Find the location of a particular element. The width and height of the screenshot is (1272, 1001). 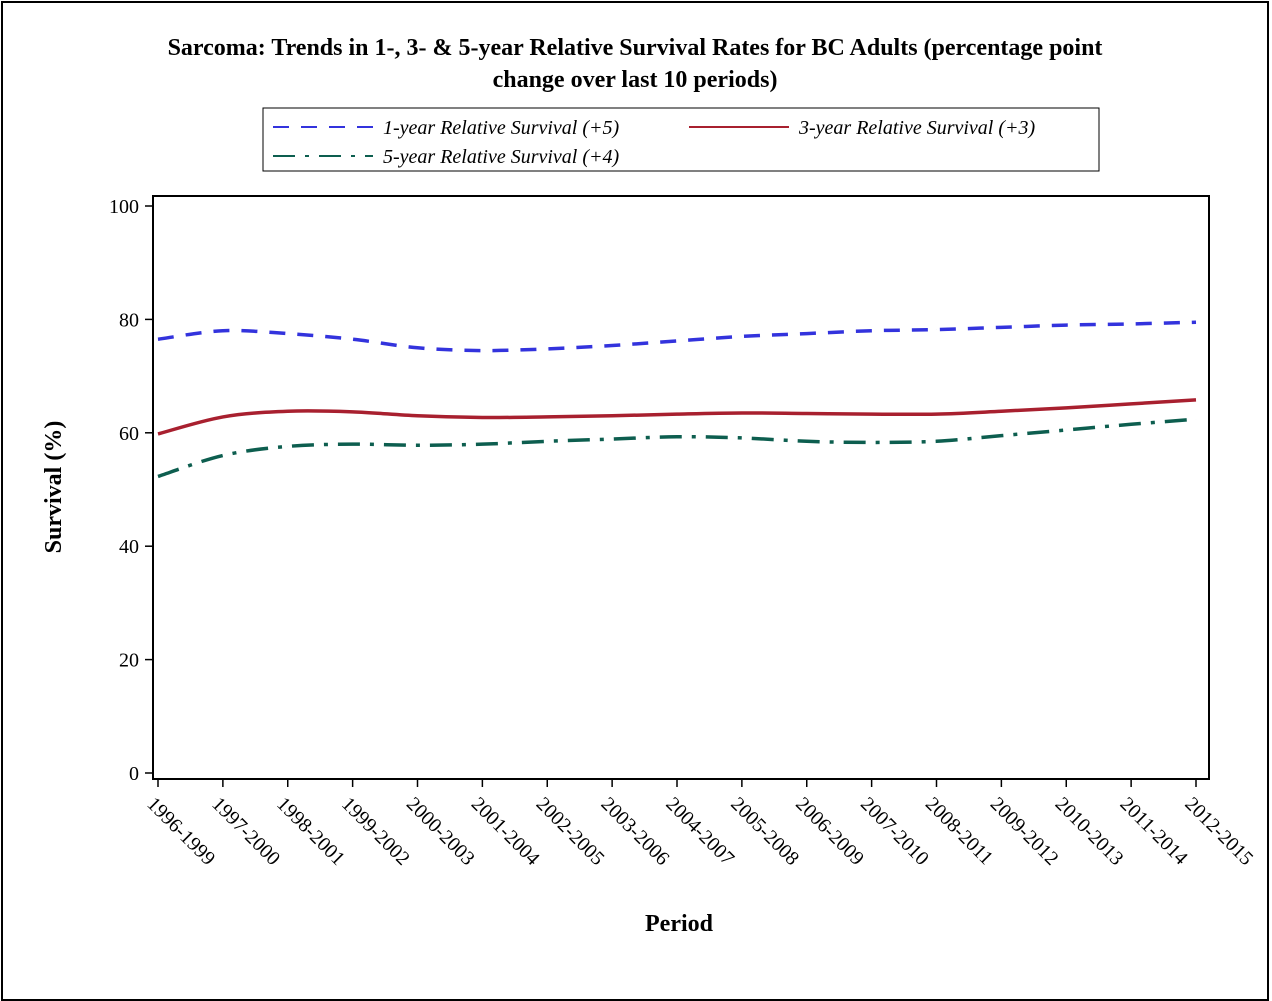

legend-label-3: 5-year Relative Survival (+4) is located at coordinates (501, 157).